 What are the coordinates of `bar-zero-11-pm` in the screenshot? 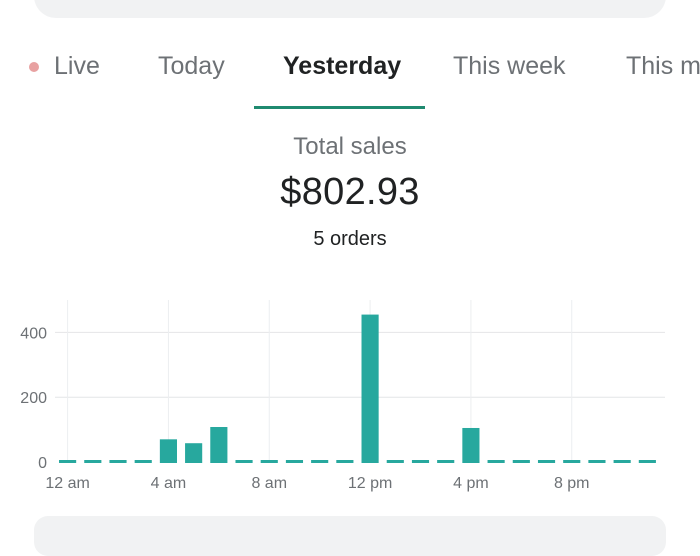 It's located at (647, 461).